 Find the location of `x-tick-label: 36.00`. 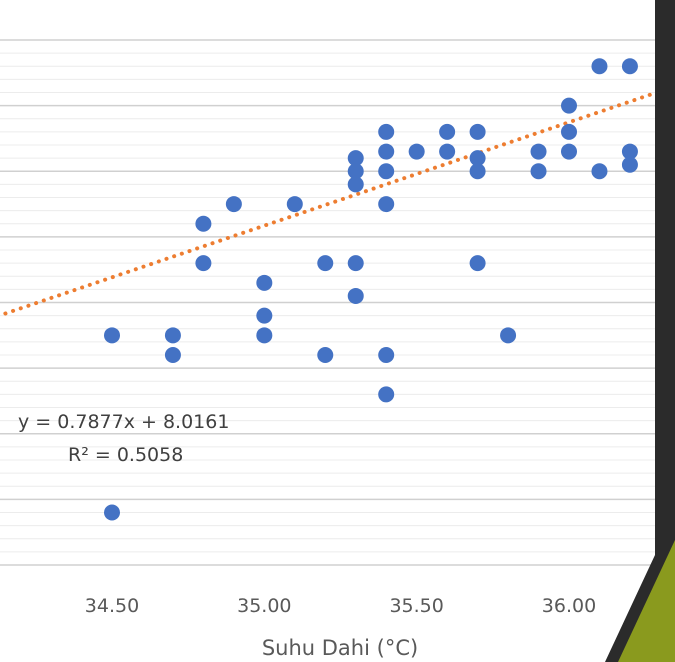

x-tick-label: 36.00 is located at coordinates (569, 606).